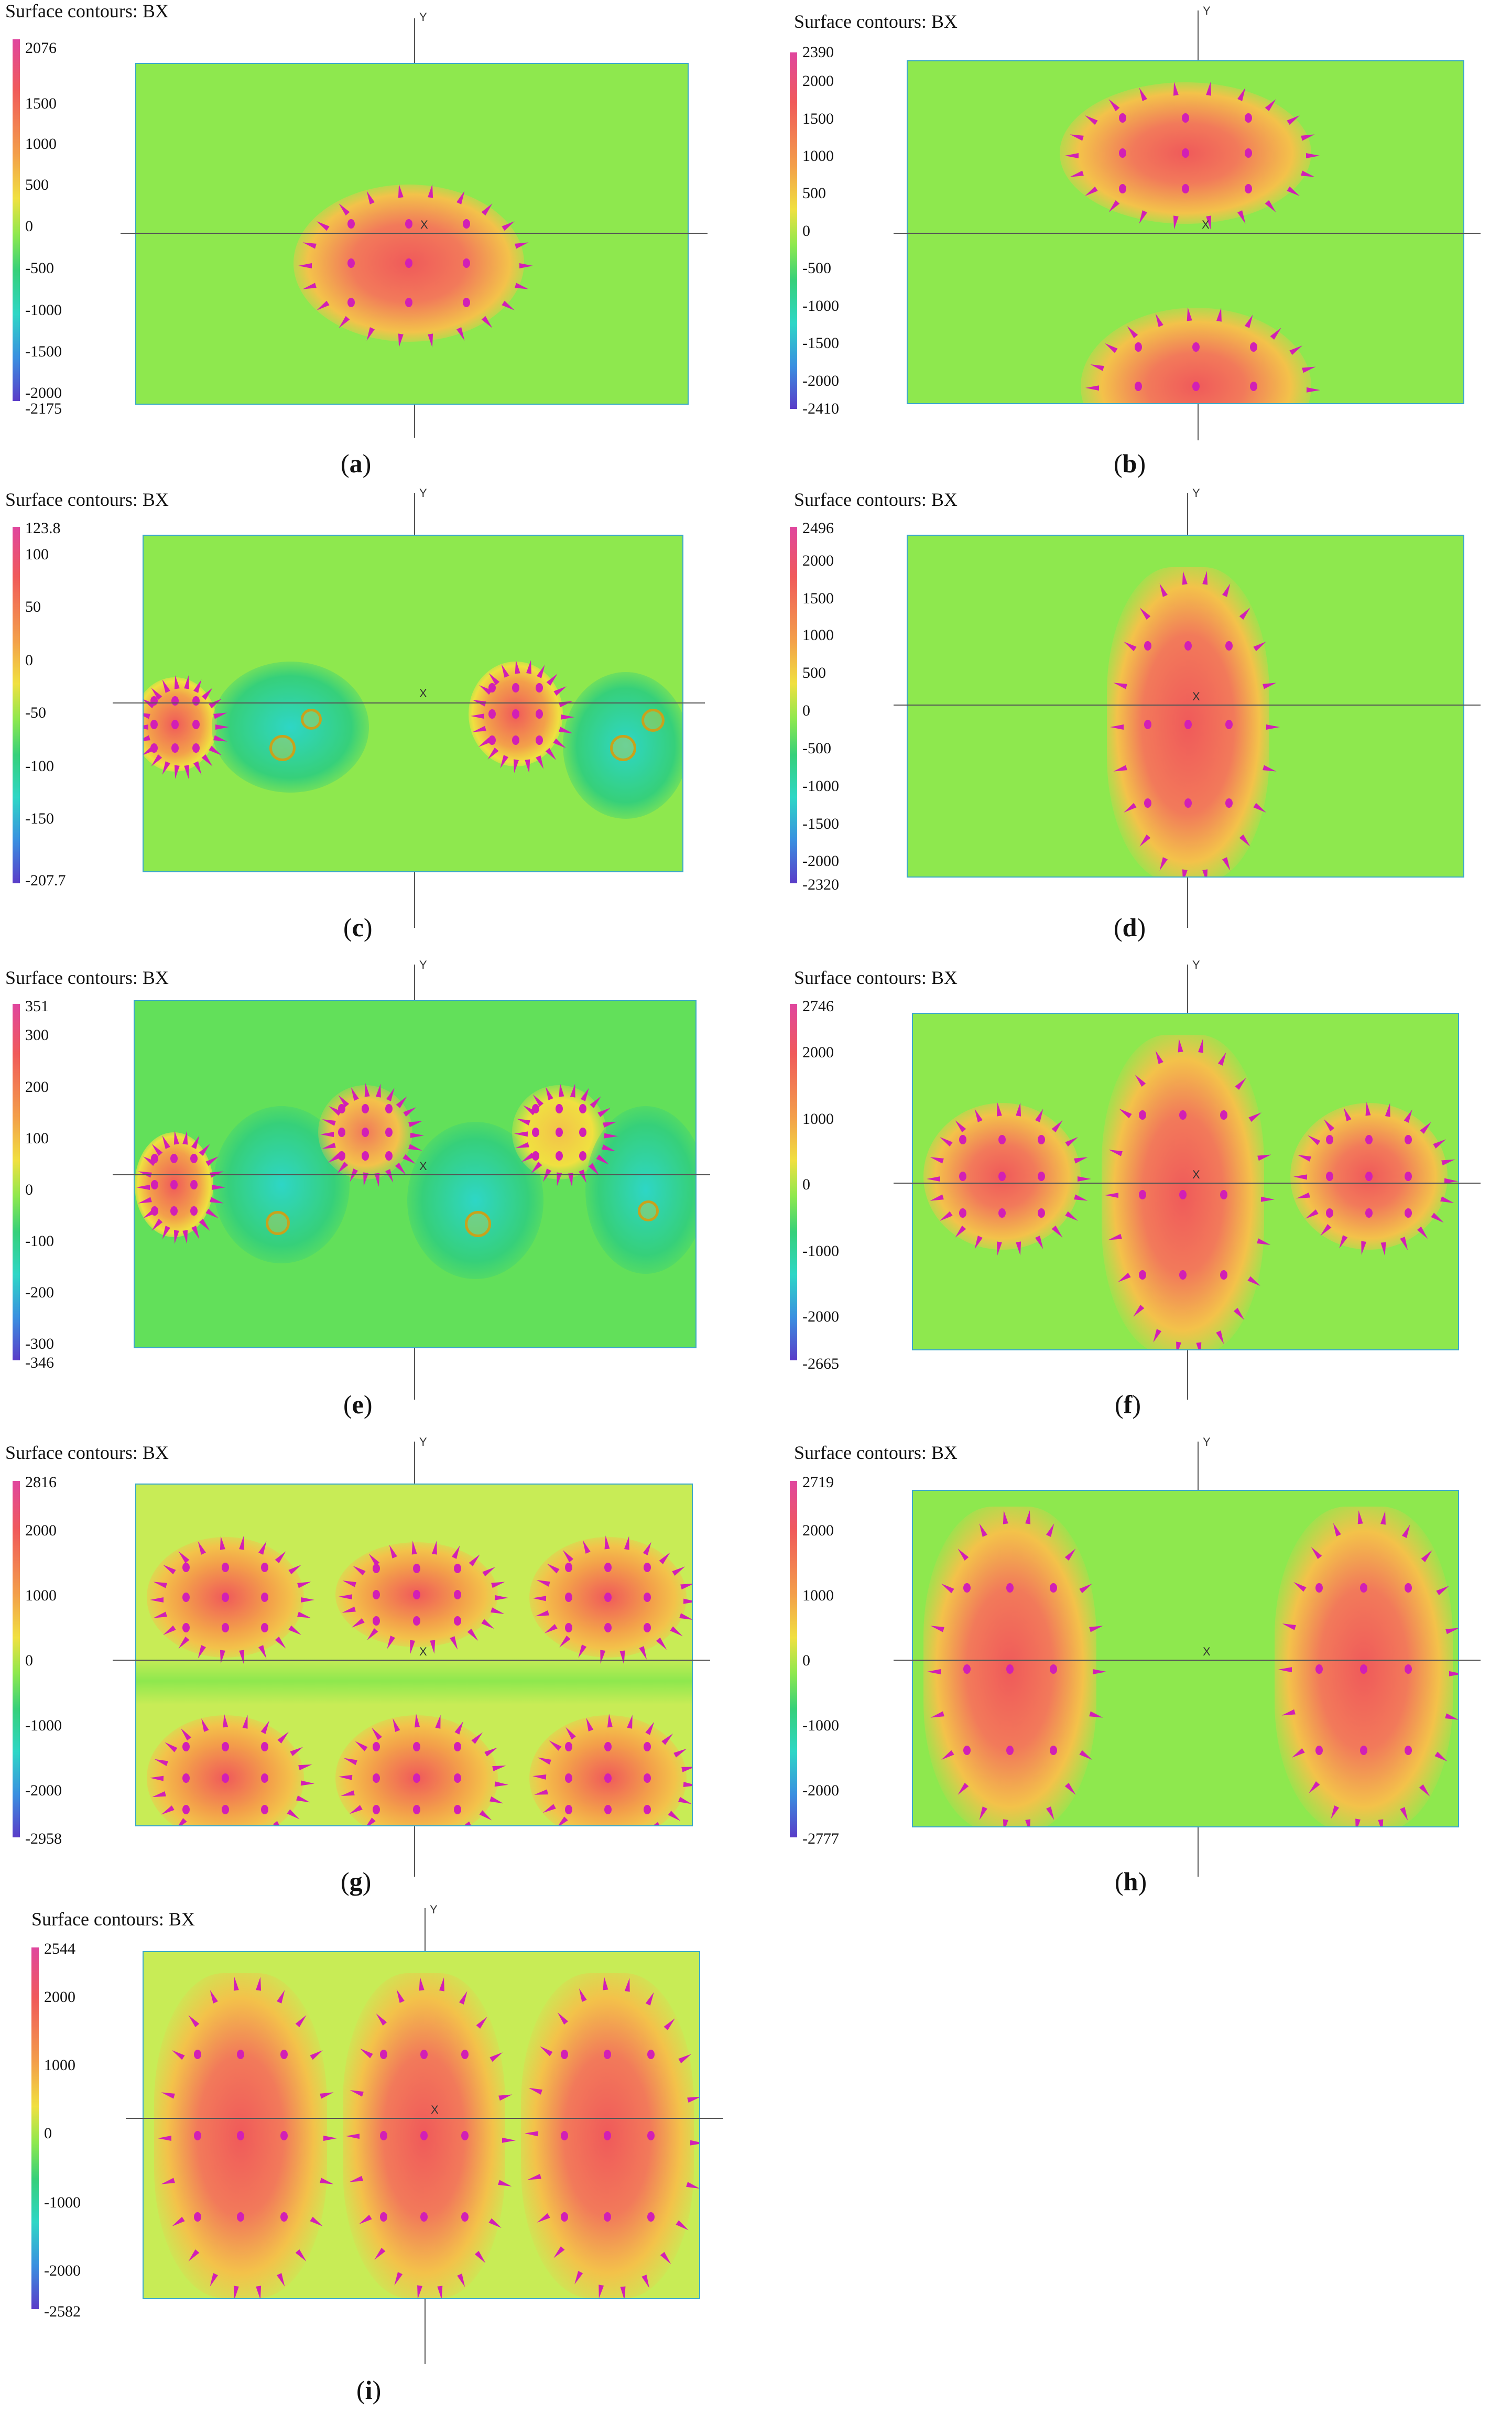  Describe the element at coordinates (39, 1293) in the screenshot. I see `colorbar-tick: -200` at that location.